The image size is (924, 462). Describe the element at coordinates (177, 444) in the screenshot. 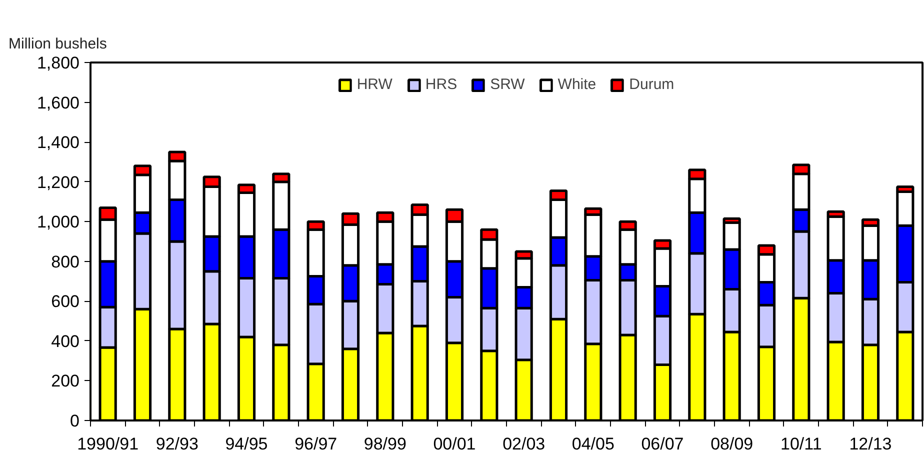

I see `x-tick-label: 92/93` at that location.